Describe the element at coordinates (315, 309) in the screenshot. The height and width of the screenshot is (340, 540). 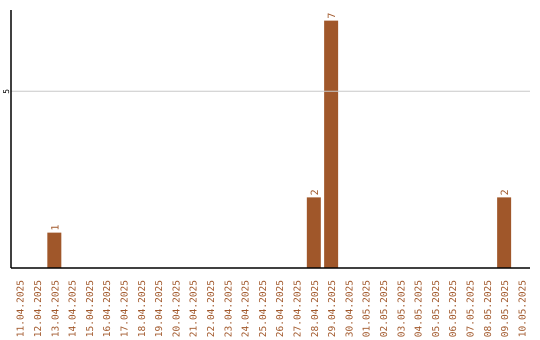
I see `x-tick-label: 28.04.2025` at that location.